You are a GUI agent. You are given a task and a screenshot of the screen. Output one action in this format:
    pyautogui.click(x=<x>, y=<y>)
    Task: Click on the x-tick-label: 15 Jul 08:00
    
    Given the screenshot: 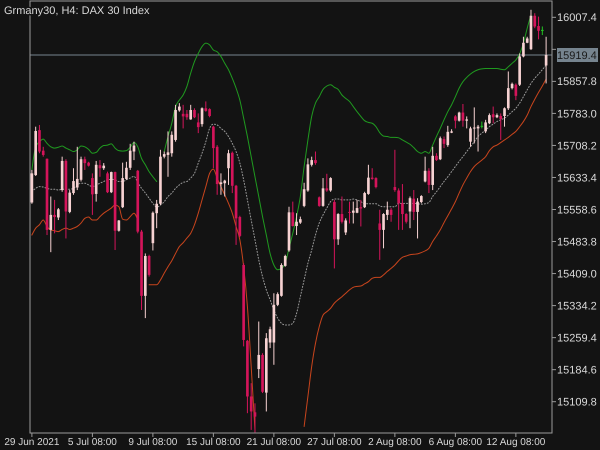 What is the action you would take?
    pyautogui.click(x=214, y=442)
    